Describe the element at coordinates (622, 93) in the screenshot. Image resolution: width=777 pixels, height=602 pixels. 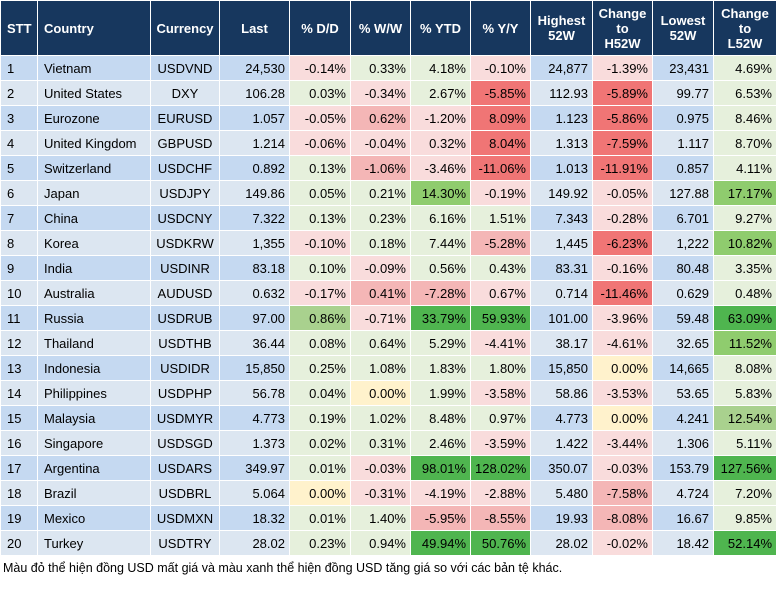
I see `table-cell: -5.89%` at that location.